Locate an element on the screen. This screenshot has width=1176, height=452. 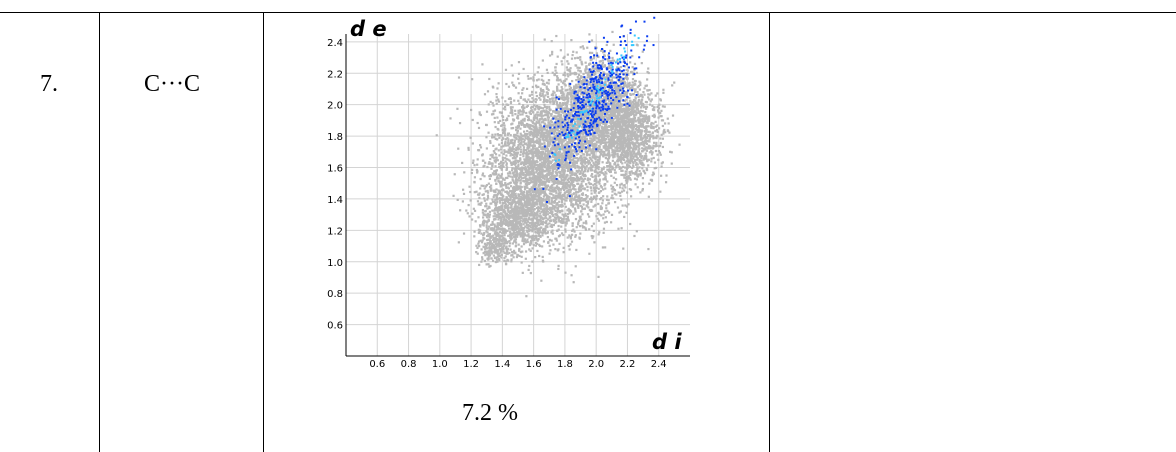
bg-point-2033 is located at coordinates (520, 189).